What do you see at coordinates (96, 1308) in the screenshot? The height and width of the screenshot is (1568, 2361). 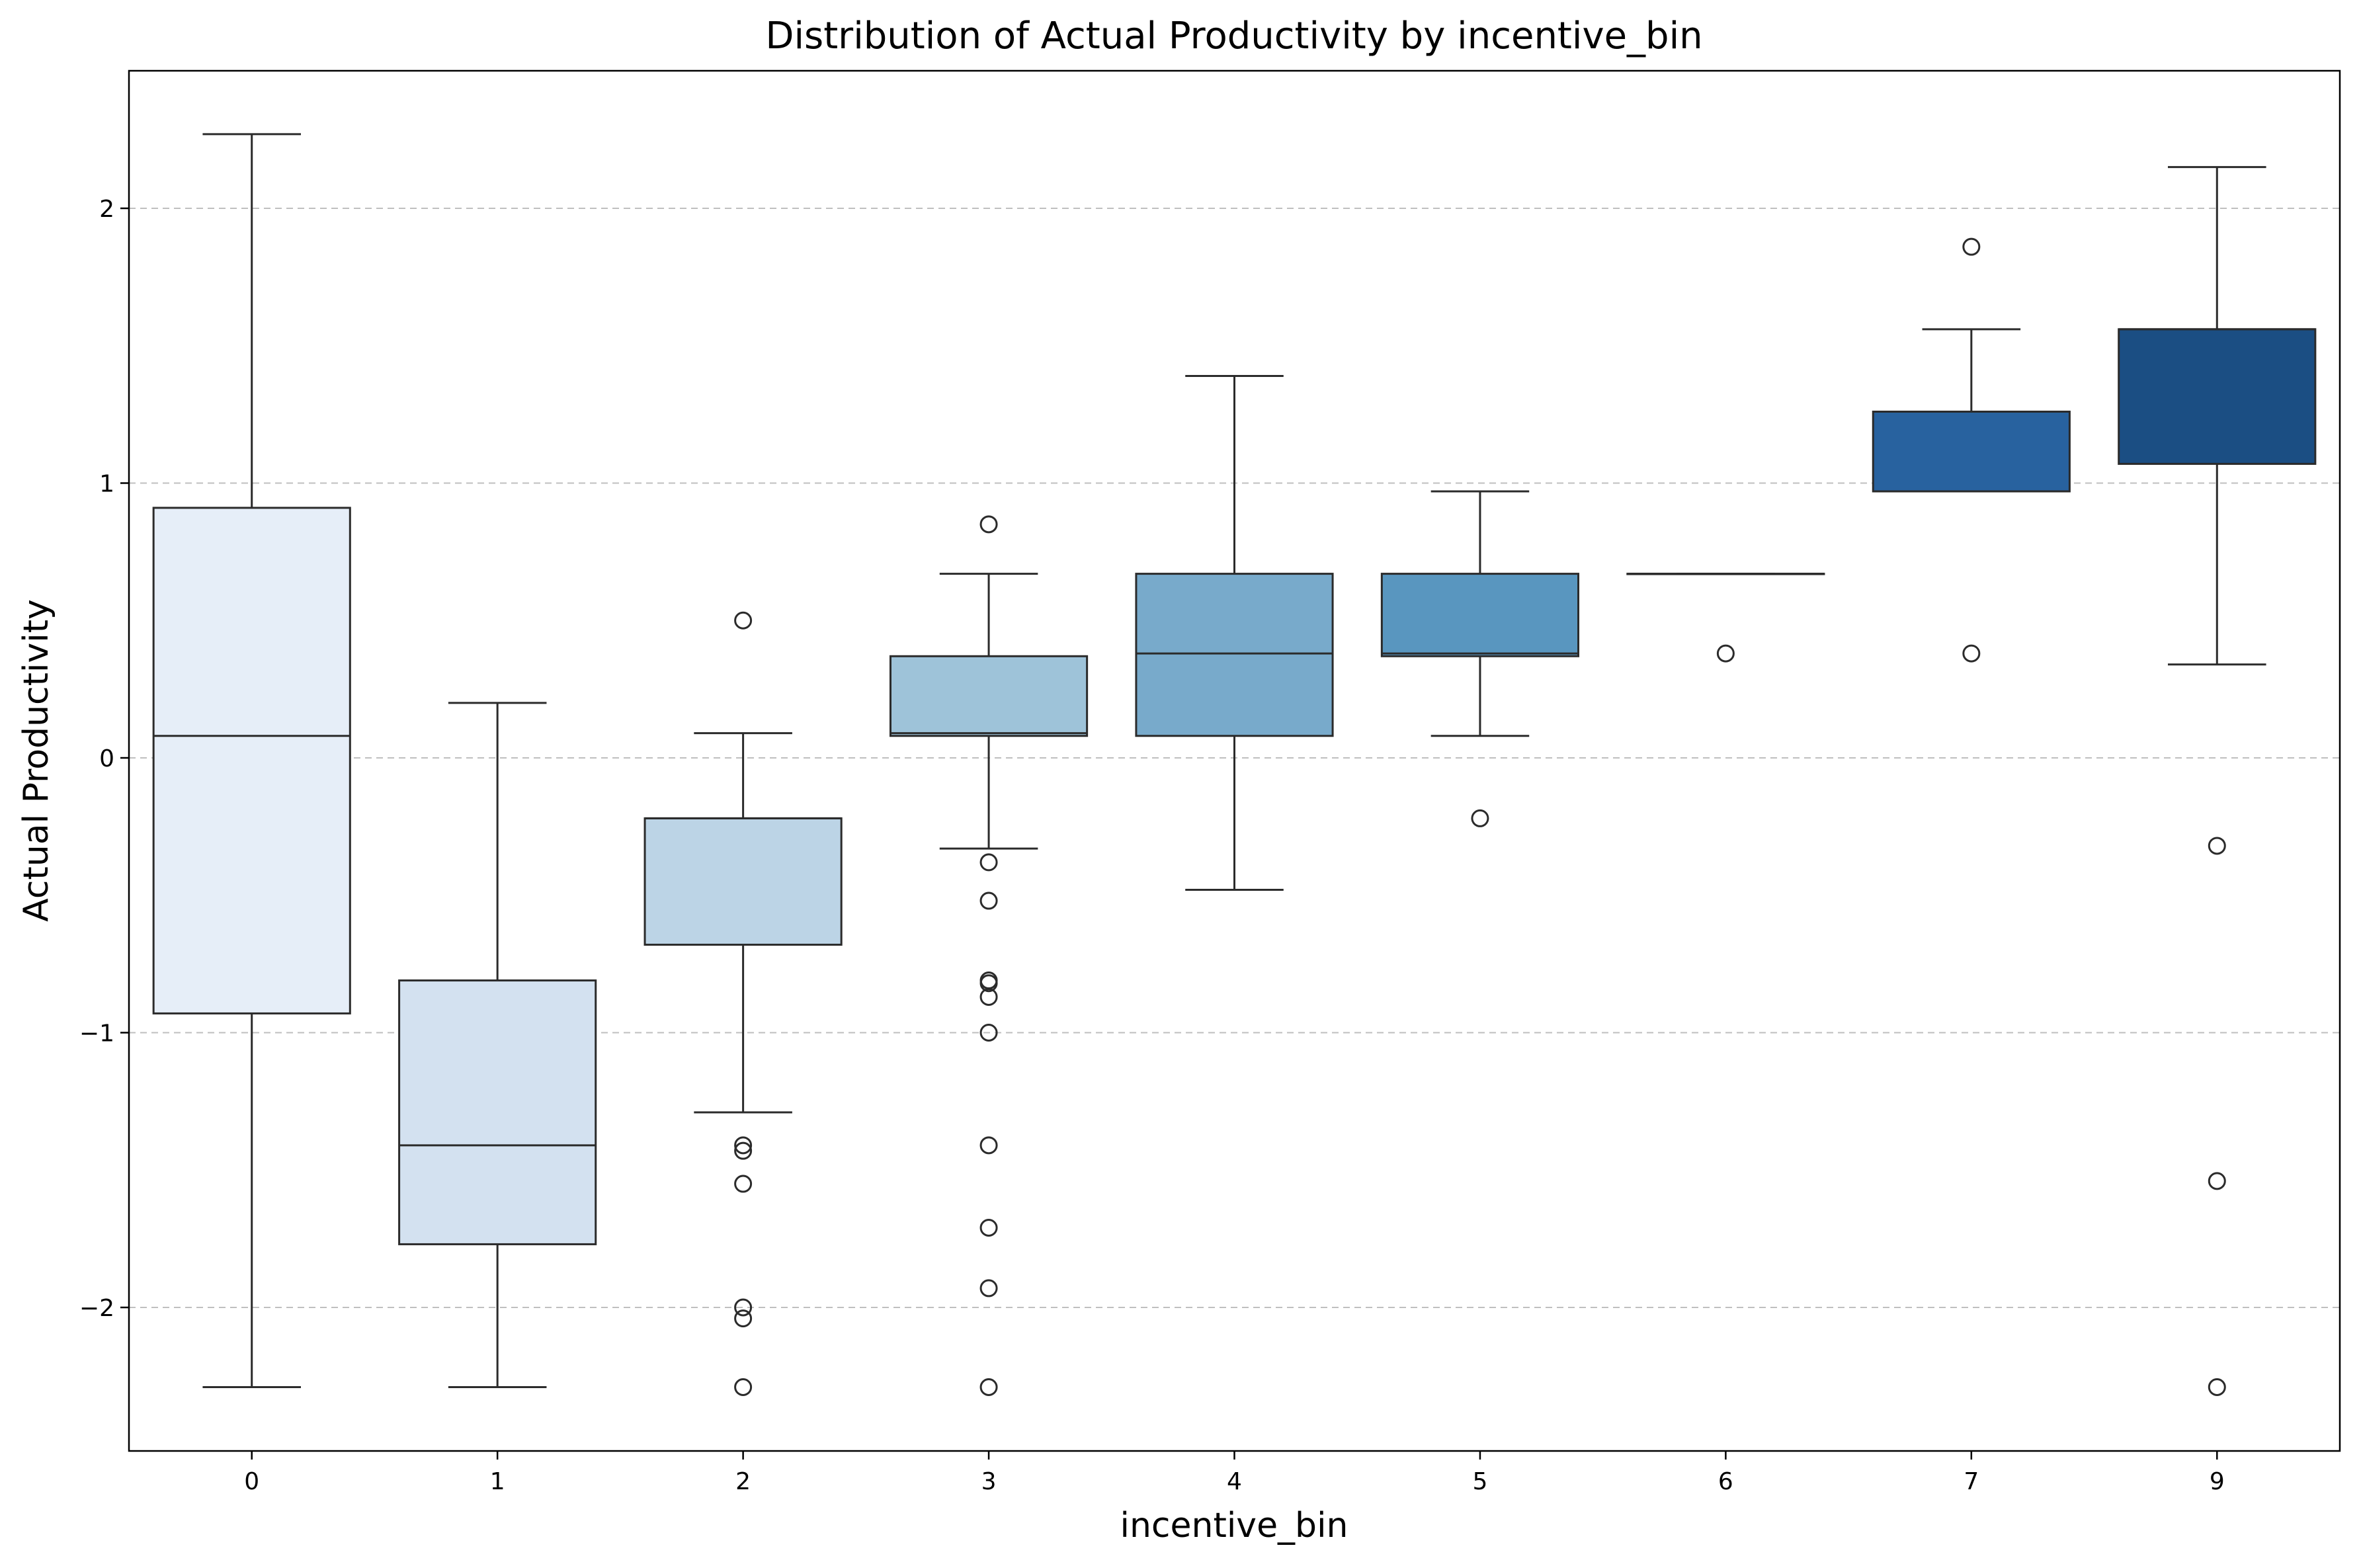 I see `y-tick-label: −2` at bounding box center [96, 1308].